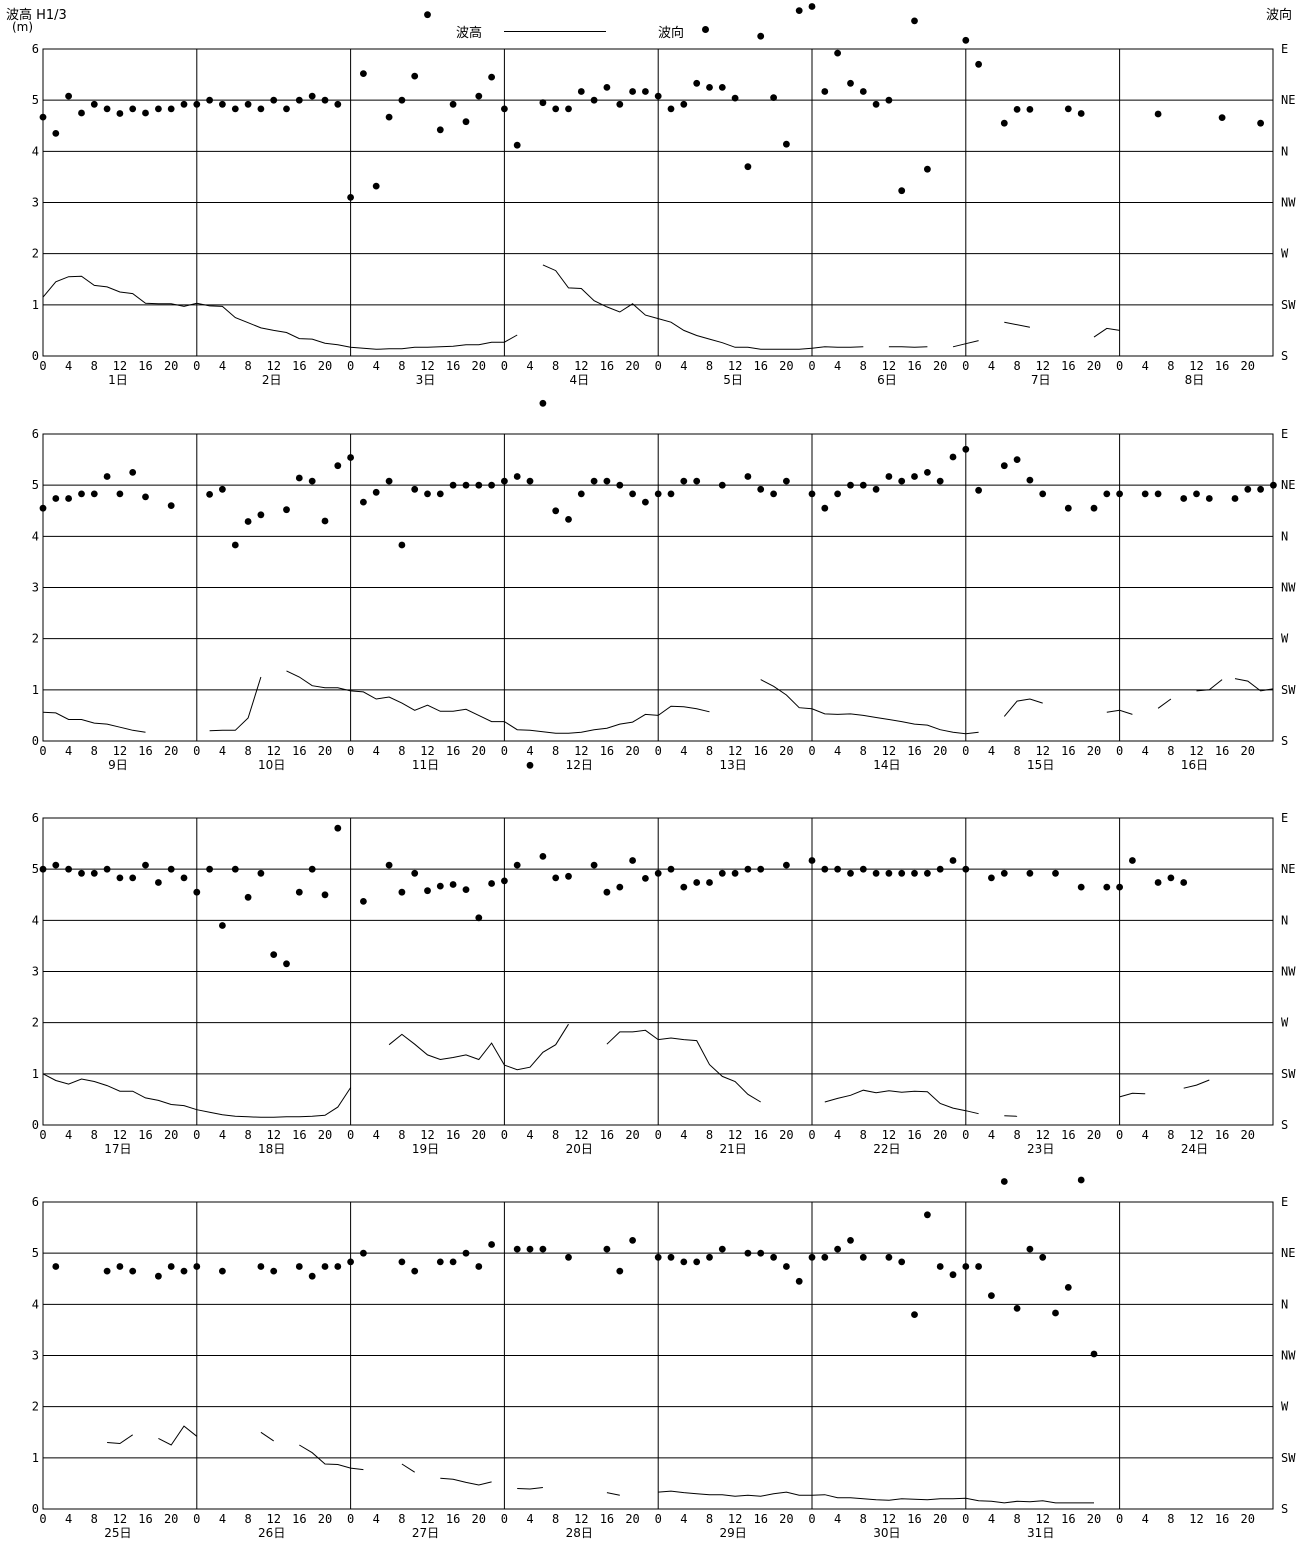  I want to click on y-left-tick: 3, so click(35, 203).